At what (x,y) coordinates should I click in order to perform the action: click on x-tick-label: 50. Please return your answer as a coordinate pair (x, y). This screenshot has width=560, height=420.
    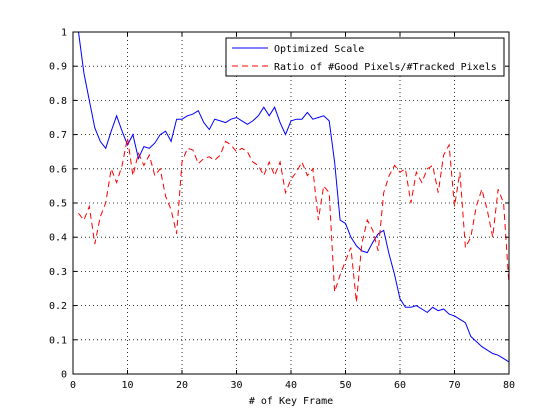
    Looking at the image, I should click on (345, 385).